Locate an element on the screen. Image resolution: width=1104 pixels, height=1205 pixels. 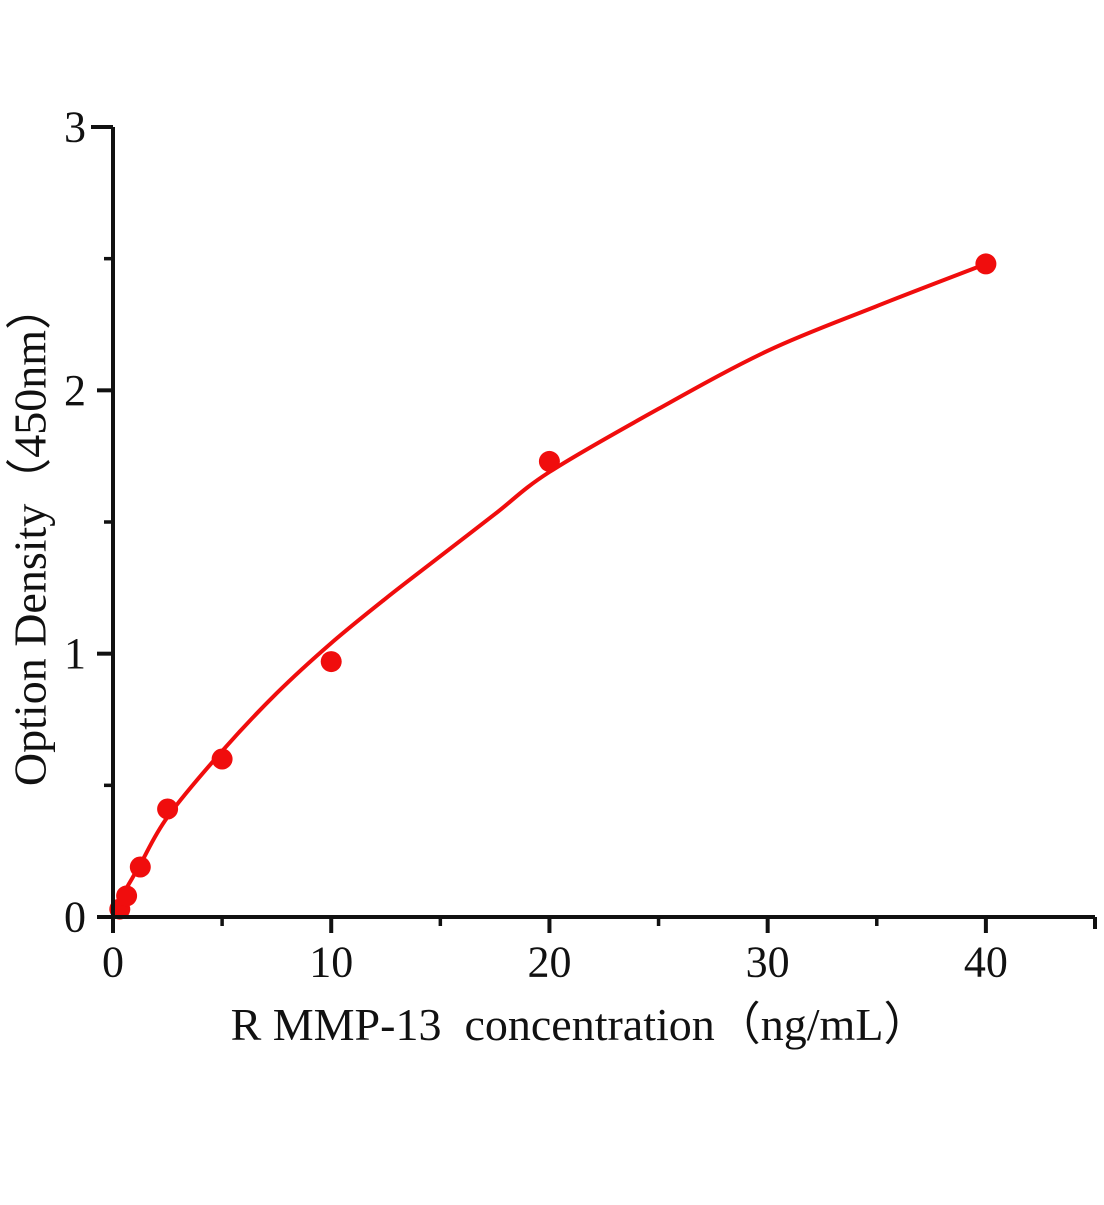
x-tick-label: 30 is located at coordinates (768, 962).